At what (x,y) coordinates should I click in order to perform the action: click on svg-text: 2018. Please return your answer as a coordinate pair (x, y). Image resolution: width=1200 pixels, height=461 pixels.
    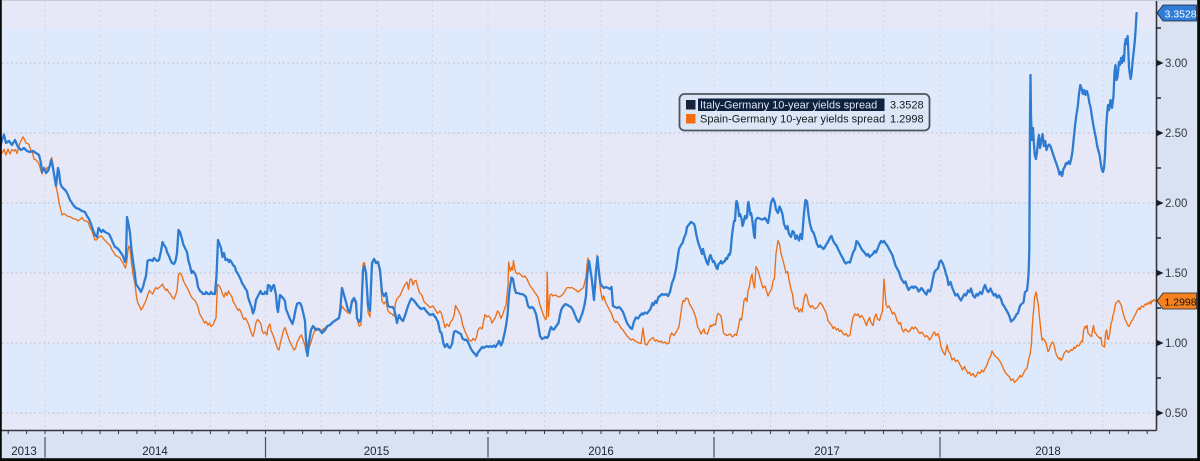
    Looking at the image, I should click on (1048, 452).